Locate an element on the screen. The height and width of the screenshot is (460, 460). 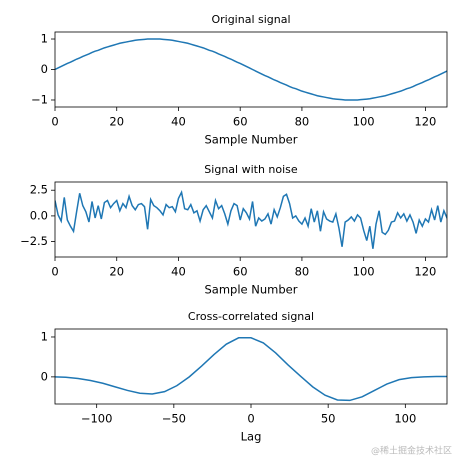
y-tick-label: 2.5 is located at coordinates (39, 190).